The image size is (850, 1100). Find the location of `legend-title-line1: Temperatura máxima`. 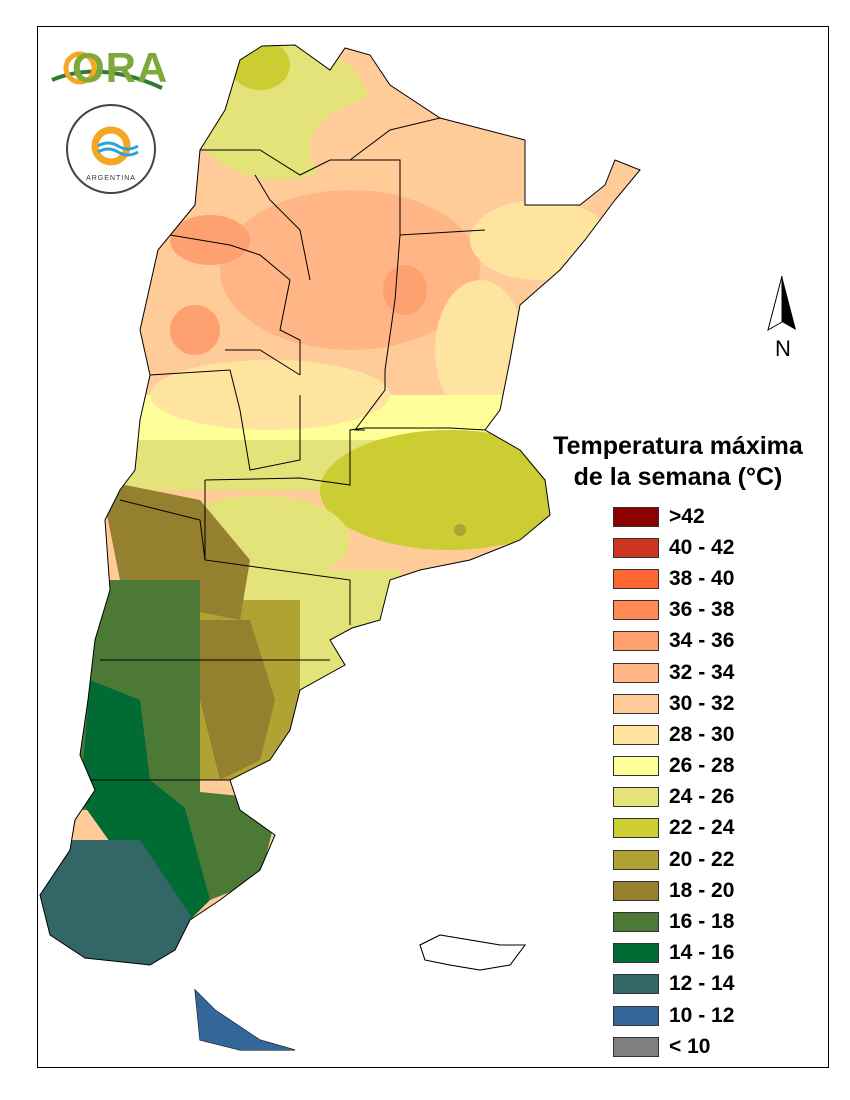

legend-title-line1: Temperatura máxima is located at coordinates (678, 446).